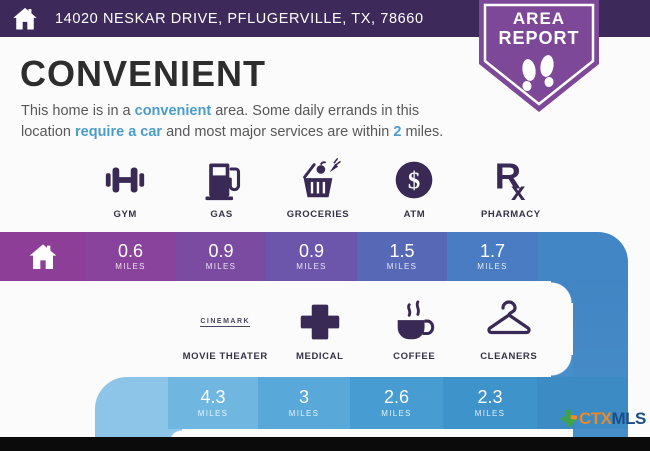 The image size is (650, 451). What do you see at coordinates (538, 73) in the screenshot?
I see `footprints-icon` at bounding box center [538, 73].